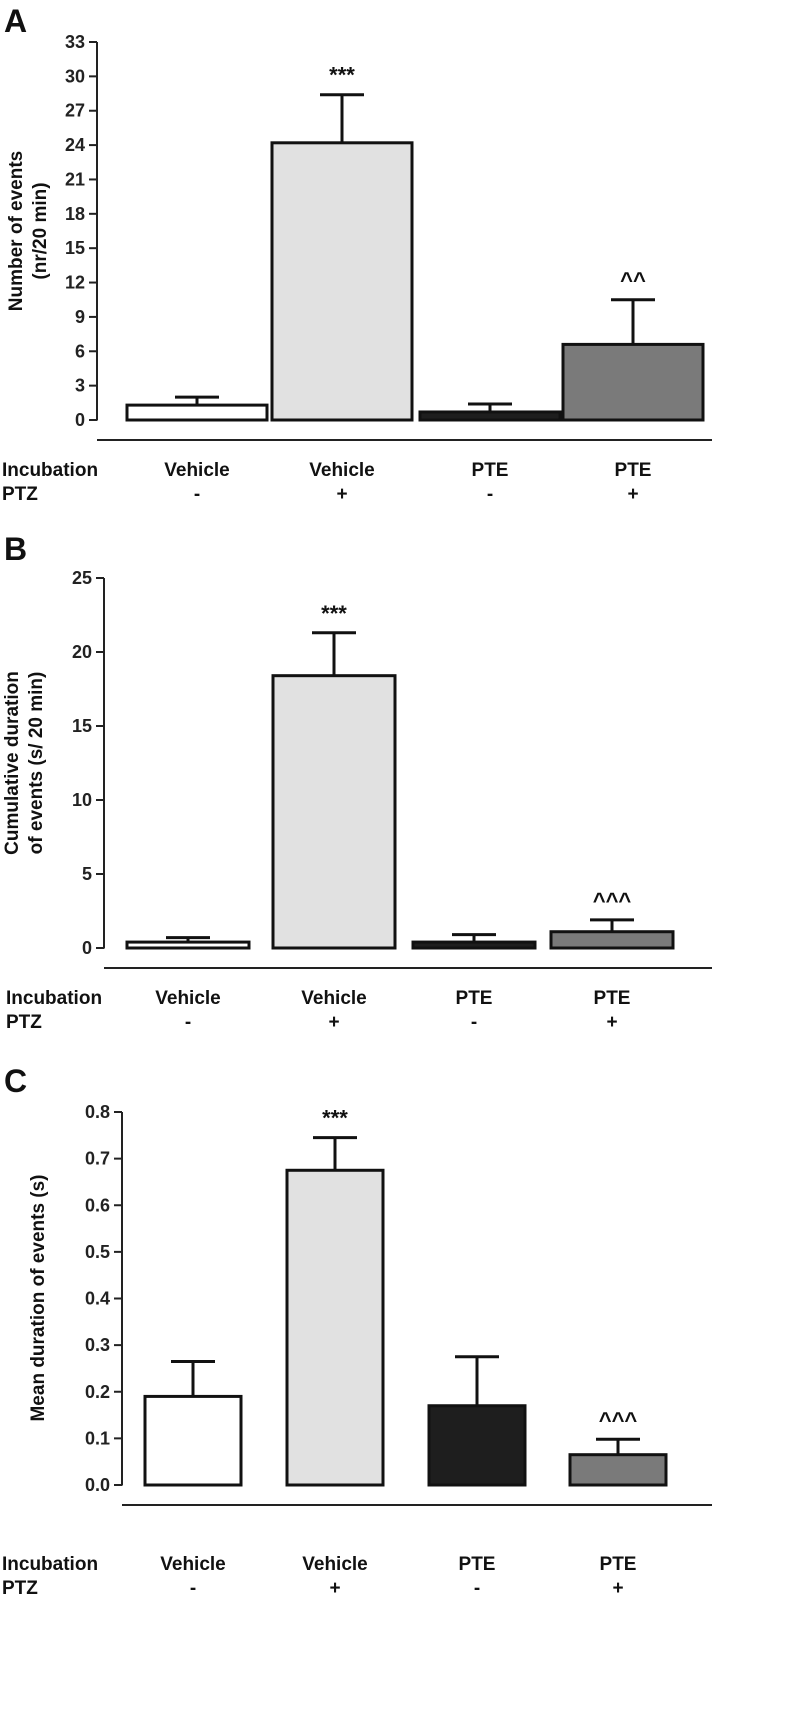 This screenshot has width=785, height=1734. I want to click on y-tick-label: 30, so click(75, 76).